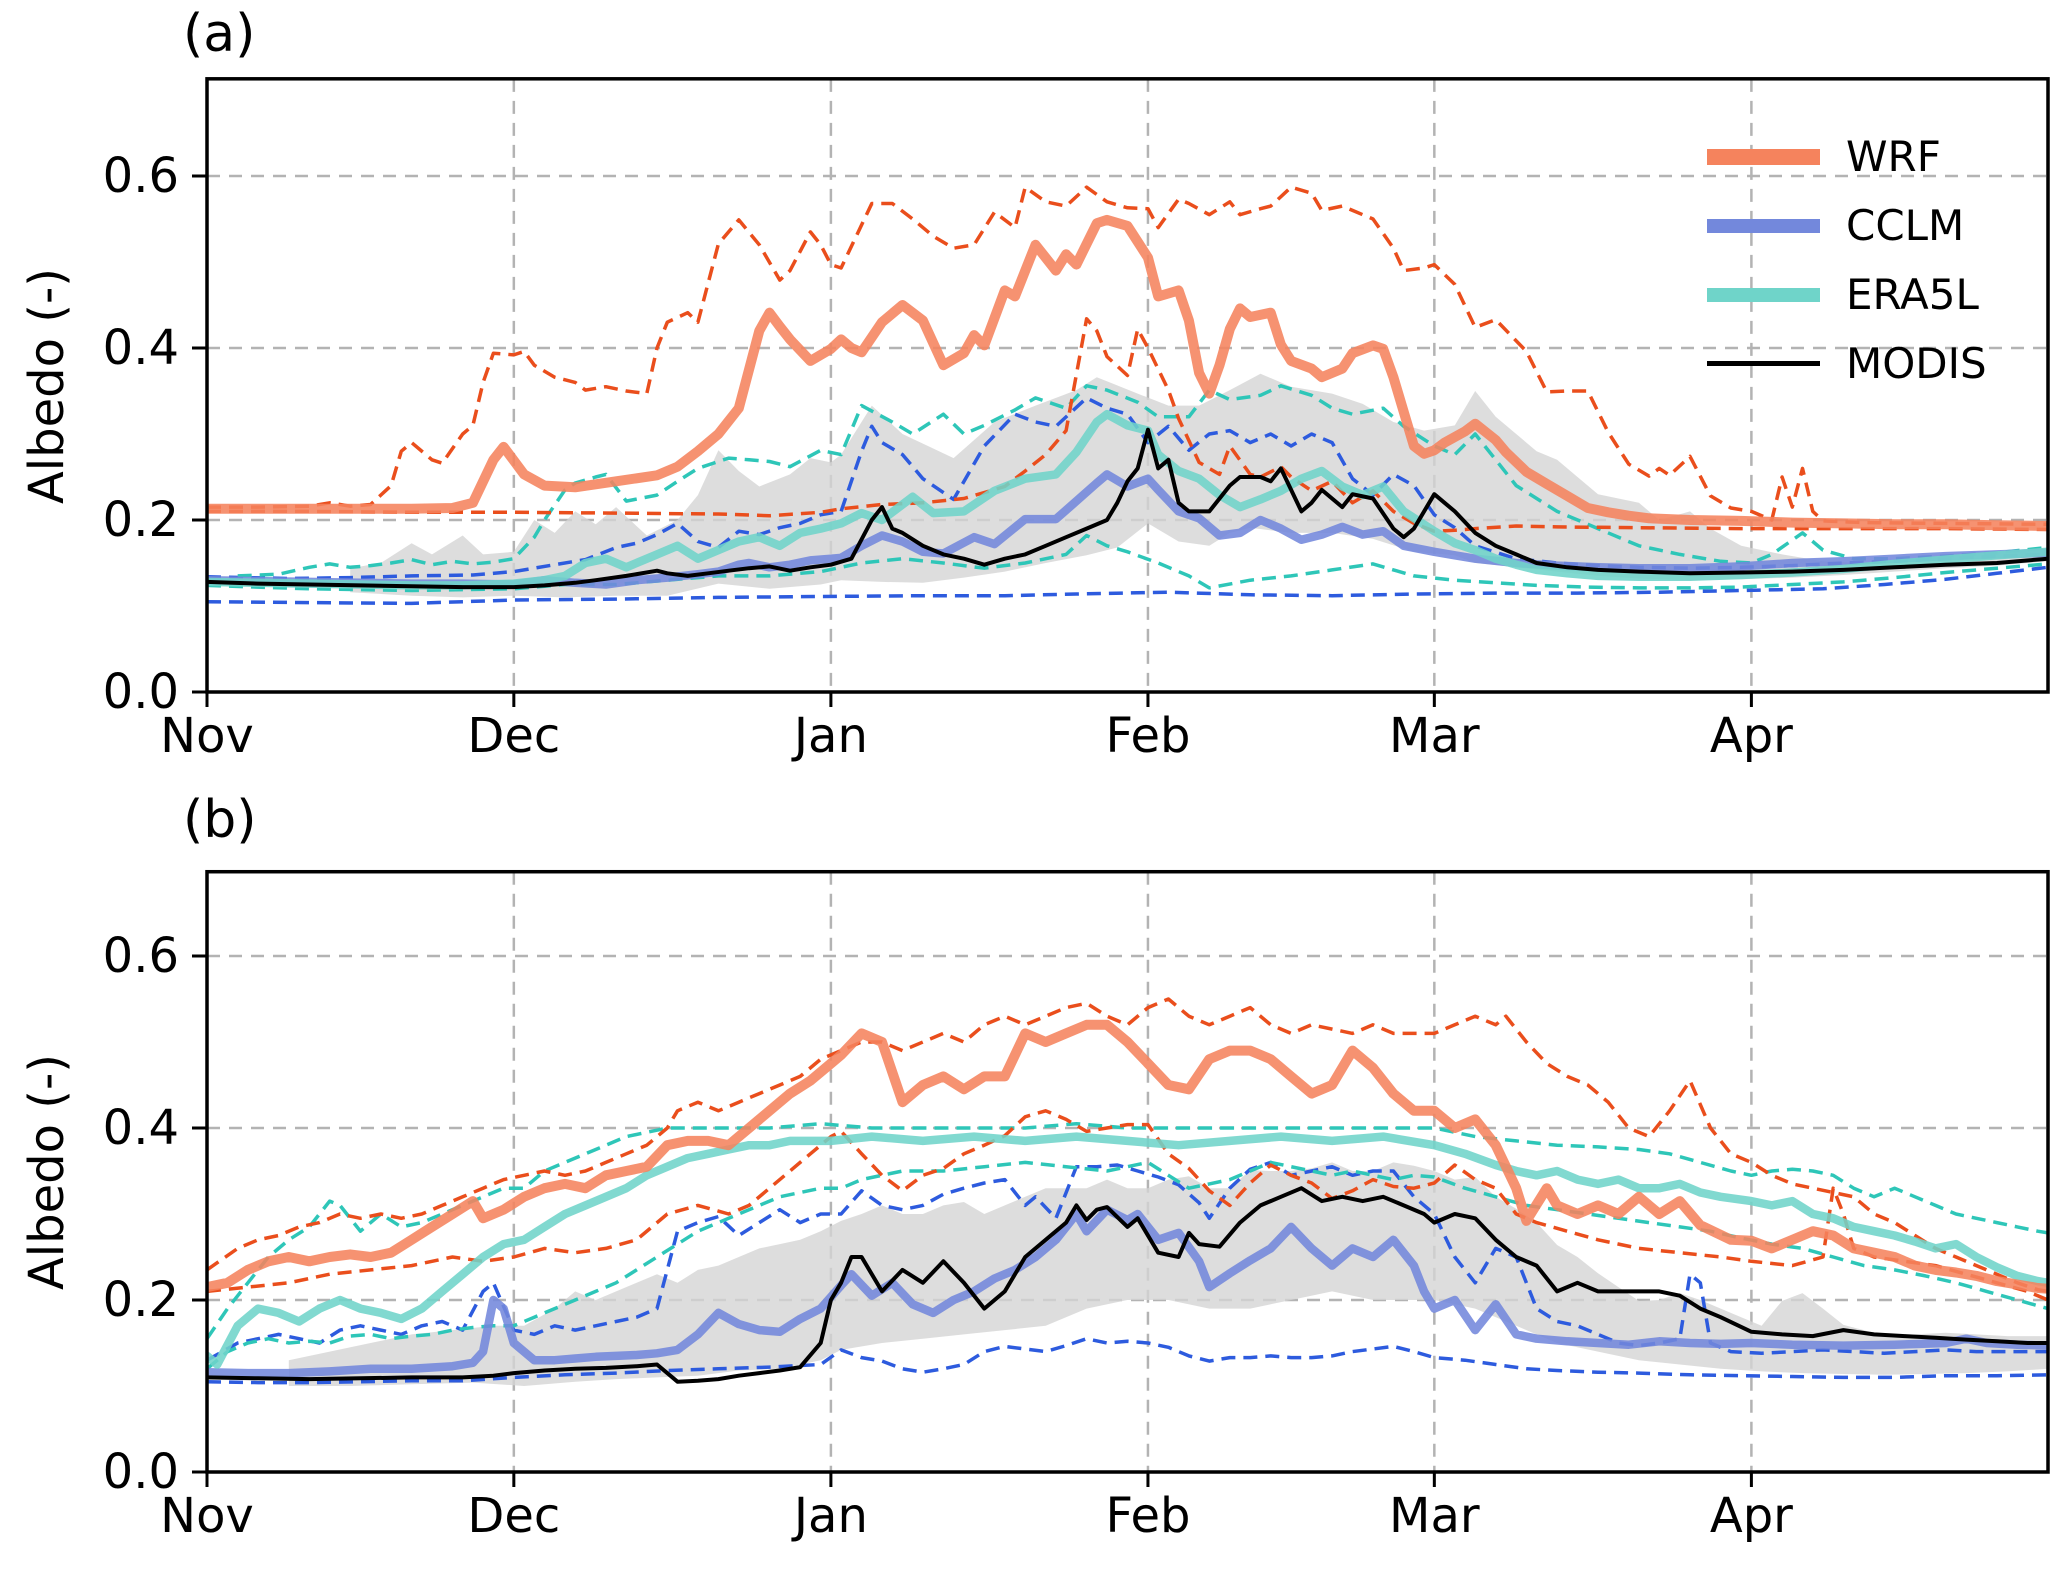 The height and width of the screenshot is (1572, 2067). Describe the element at coordinates (1127, 508) in the screenshot. I see `series-a-modis` at that location.